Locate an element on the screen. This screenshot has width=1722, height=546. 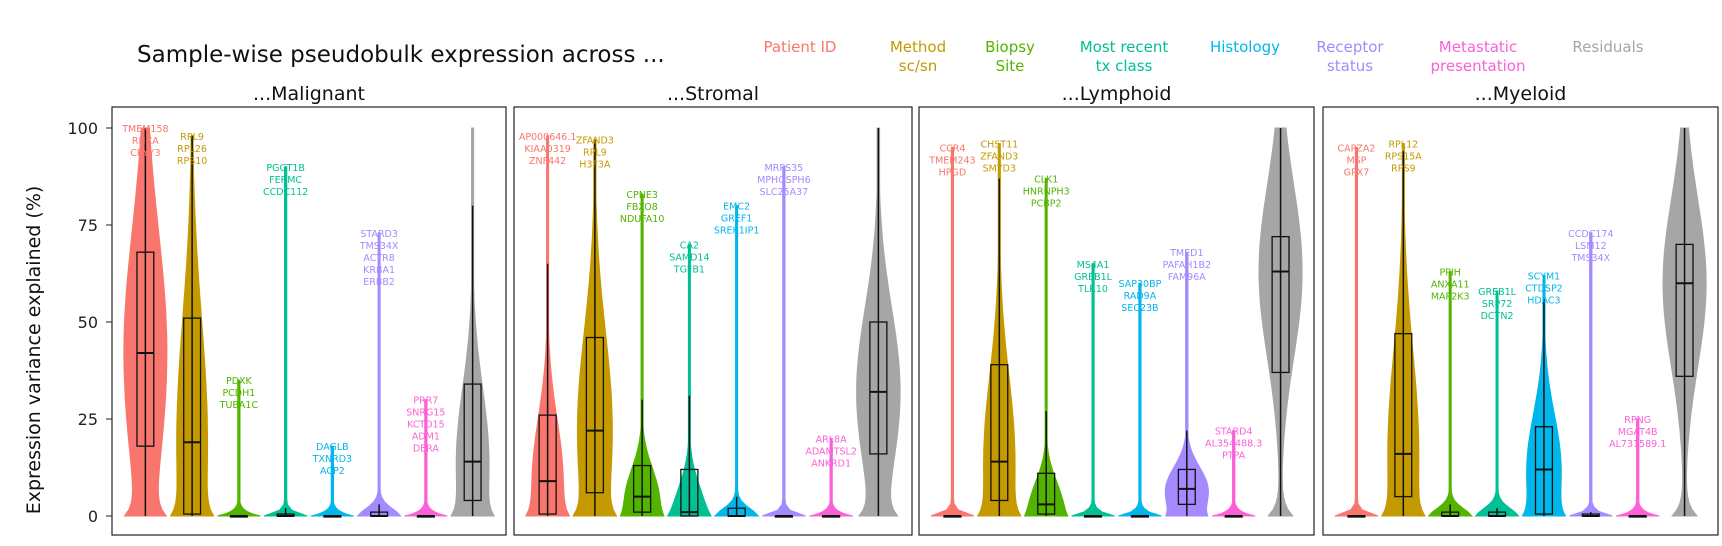
gene-label: NDUFA10 is located at coordinates (642, 219).